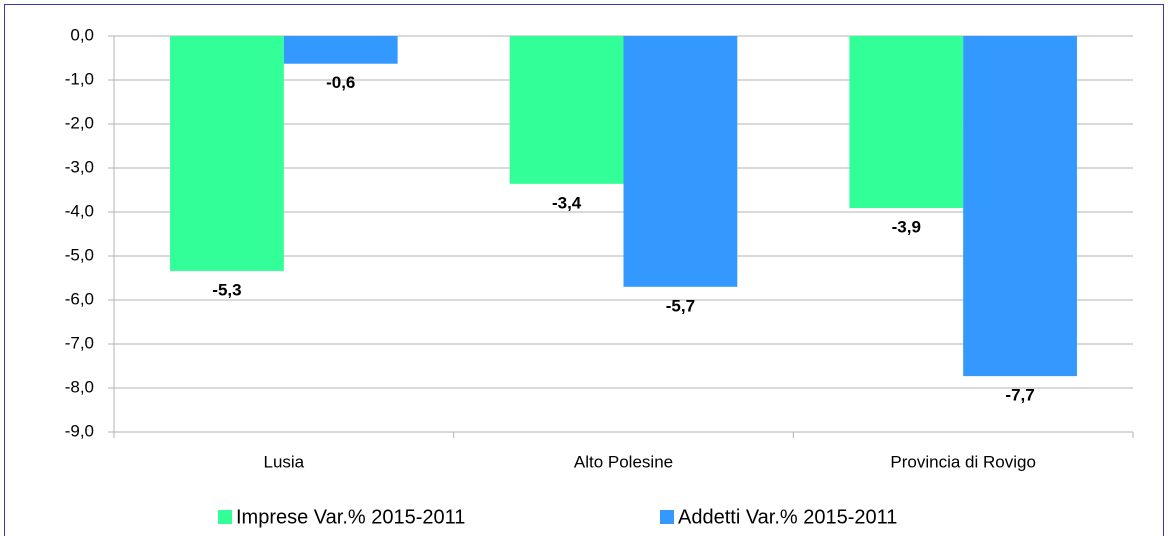 The height and width of the screenshot is (536, 1168). Describe the element at coordinates (787, 517) in the screenshot. I see `legend-label: Addetti Var.% 2015-2011` at that location.